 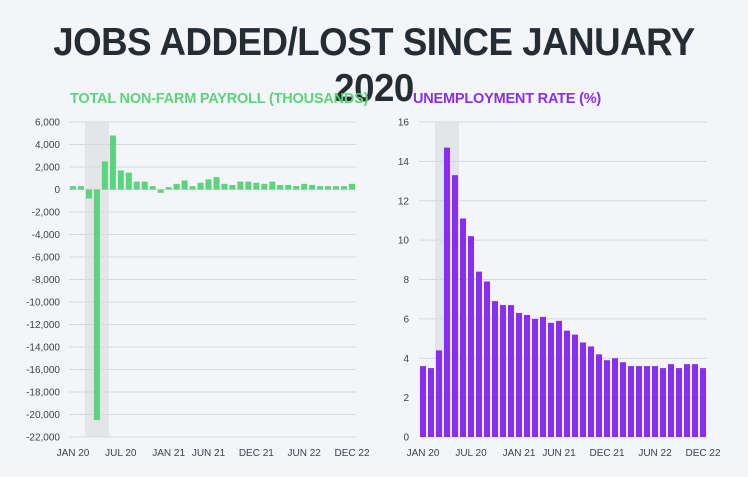 I want to click on y-tick-label: 4,000, so click(x=47, y=145).